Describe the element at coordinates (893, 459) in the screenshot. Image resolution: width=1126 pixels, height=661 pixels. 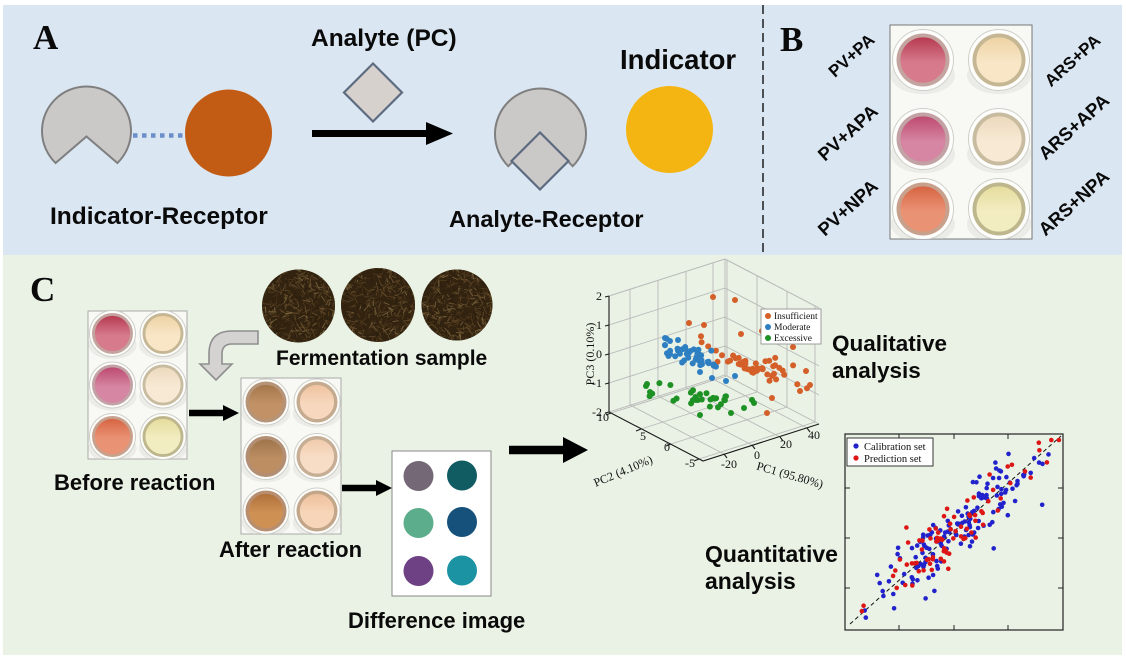
I see `svg-text: Prediction set` at that location.